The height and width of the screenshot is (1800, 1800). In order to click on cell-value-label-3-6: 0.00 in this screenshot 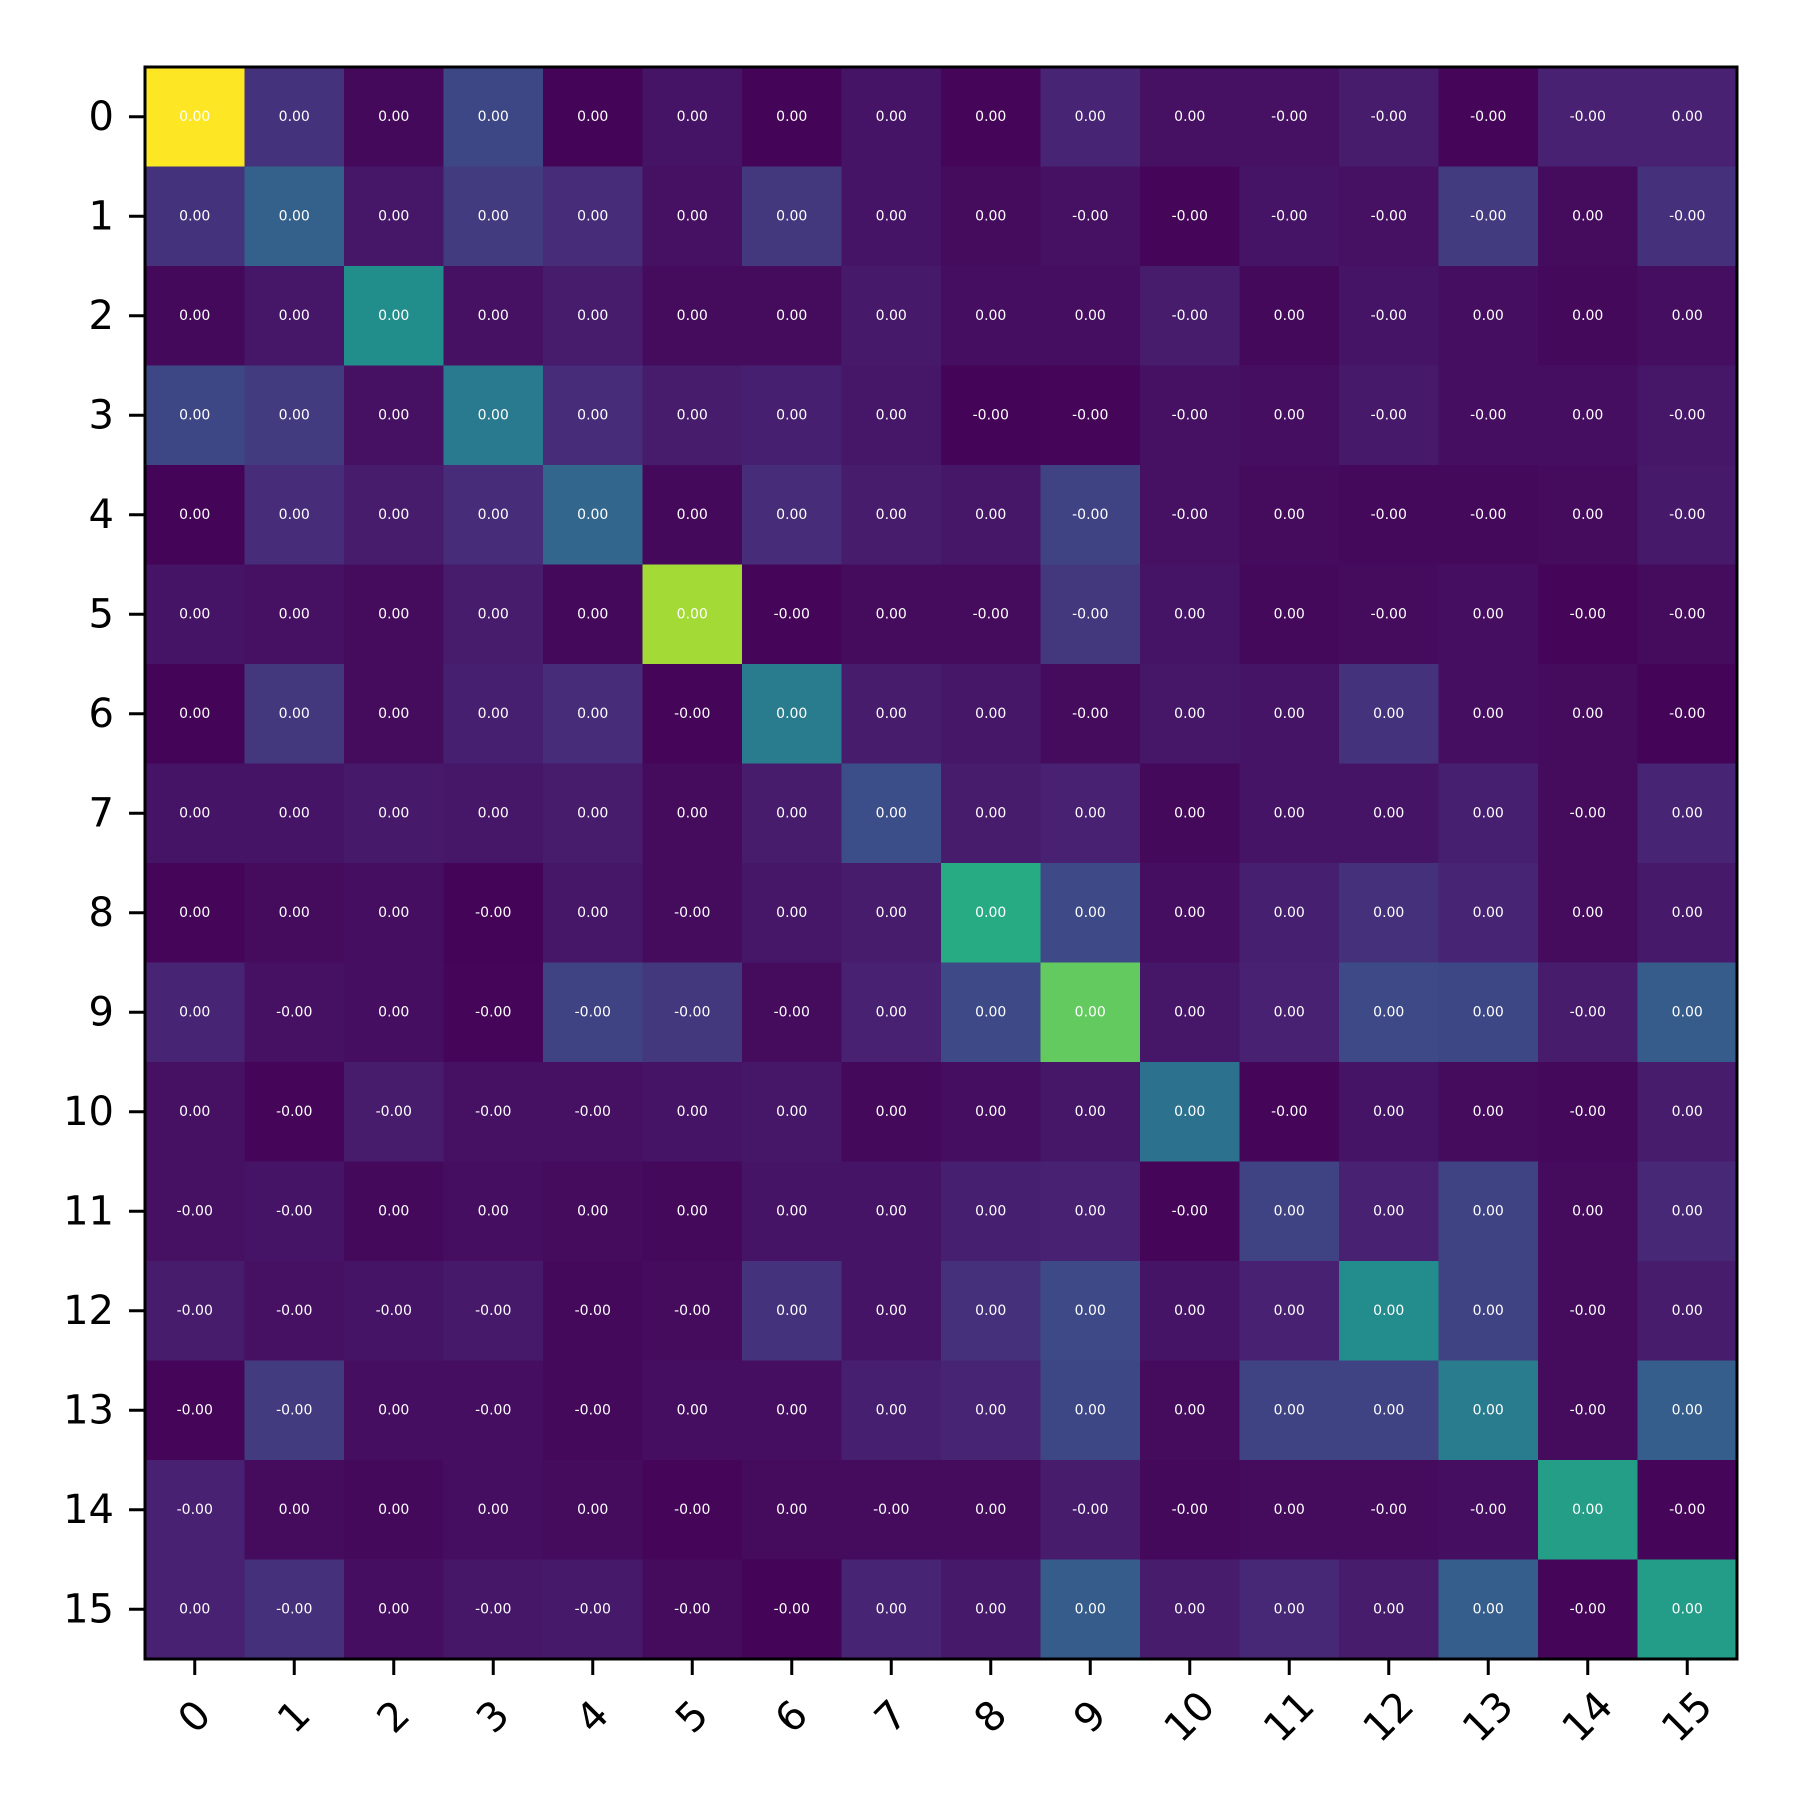, I will do `click(791, 415)`.